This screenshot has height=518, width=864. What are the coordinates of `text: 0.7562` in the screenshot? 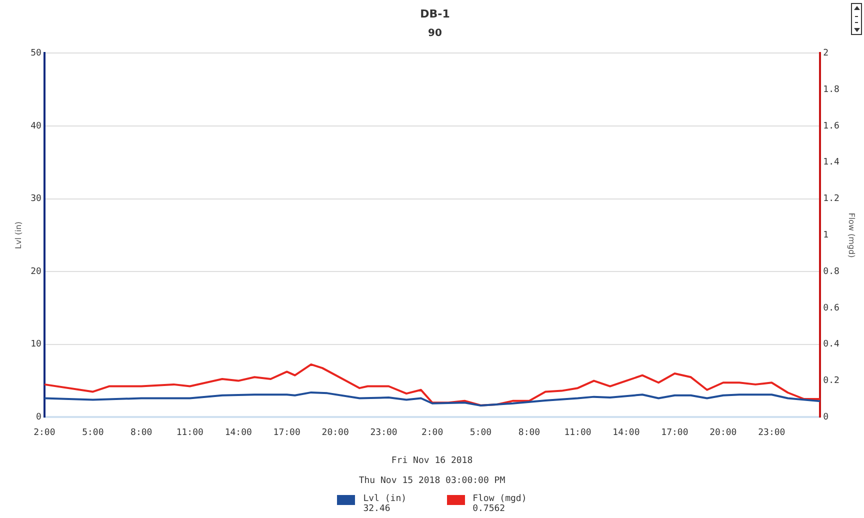 It's located at (489, 509).